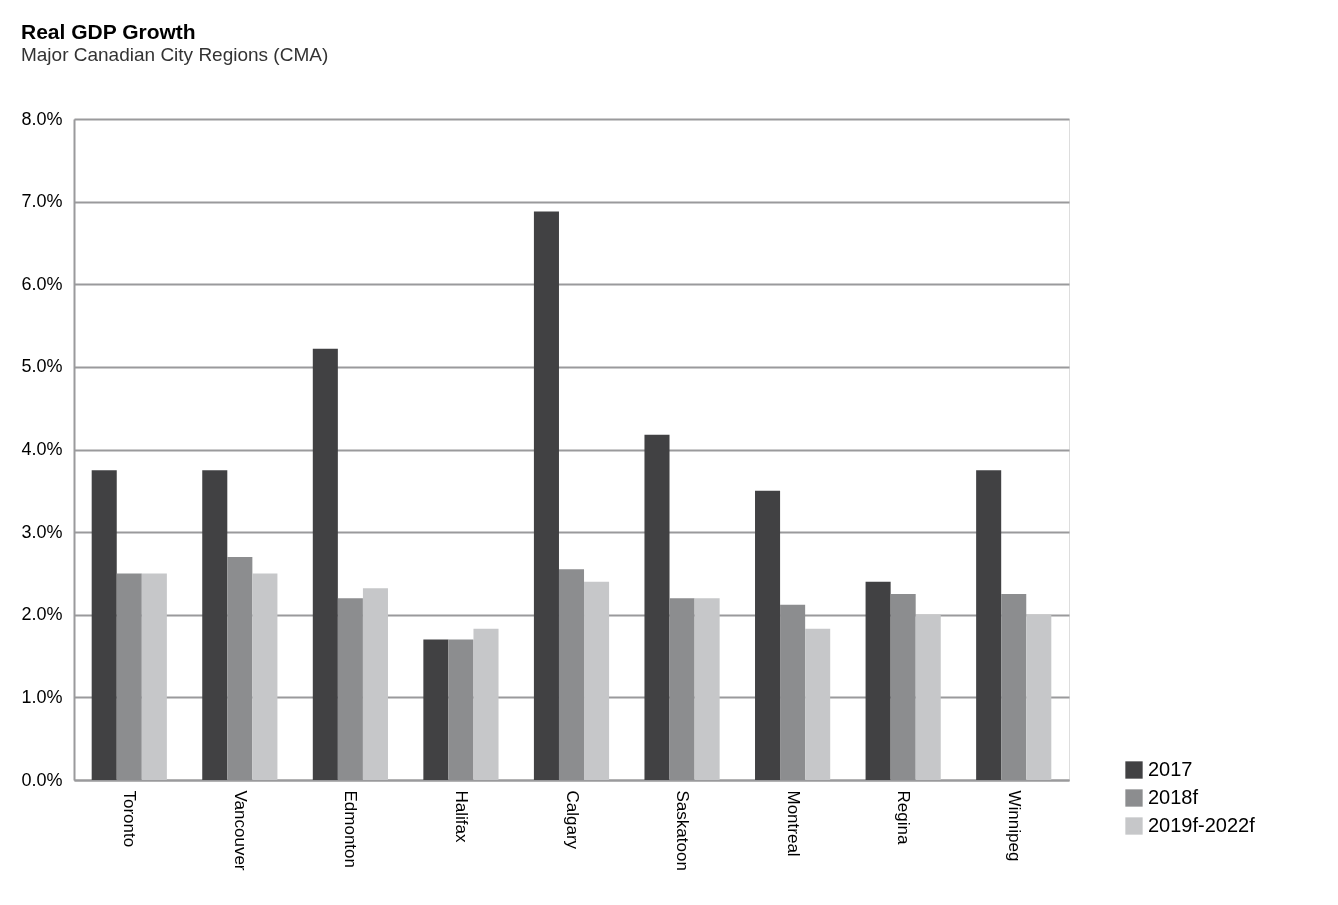 This screenshot has height=905, width=1338. Describe the element at coordinates (1170, 769) in the screenshot. I see `legend-label: 2017` at that location.